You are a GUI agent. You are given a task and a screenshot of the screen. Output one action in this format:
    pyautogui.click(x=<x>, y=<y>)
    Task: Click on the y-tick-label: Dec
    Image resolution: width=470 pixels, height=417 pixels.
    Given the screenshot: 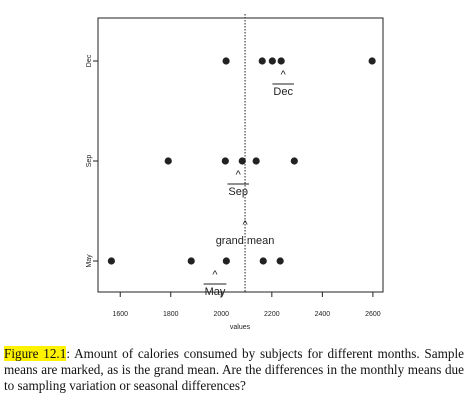 What is the action you would take?
    pyautogui.click(x=89, y=60)
    